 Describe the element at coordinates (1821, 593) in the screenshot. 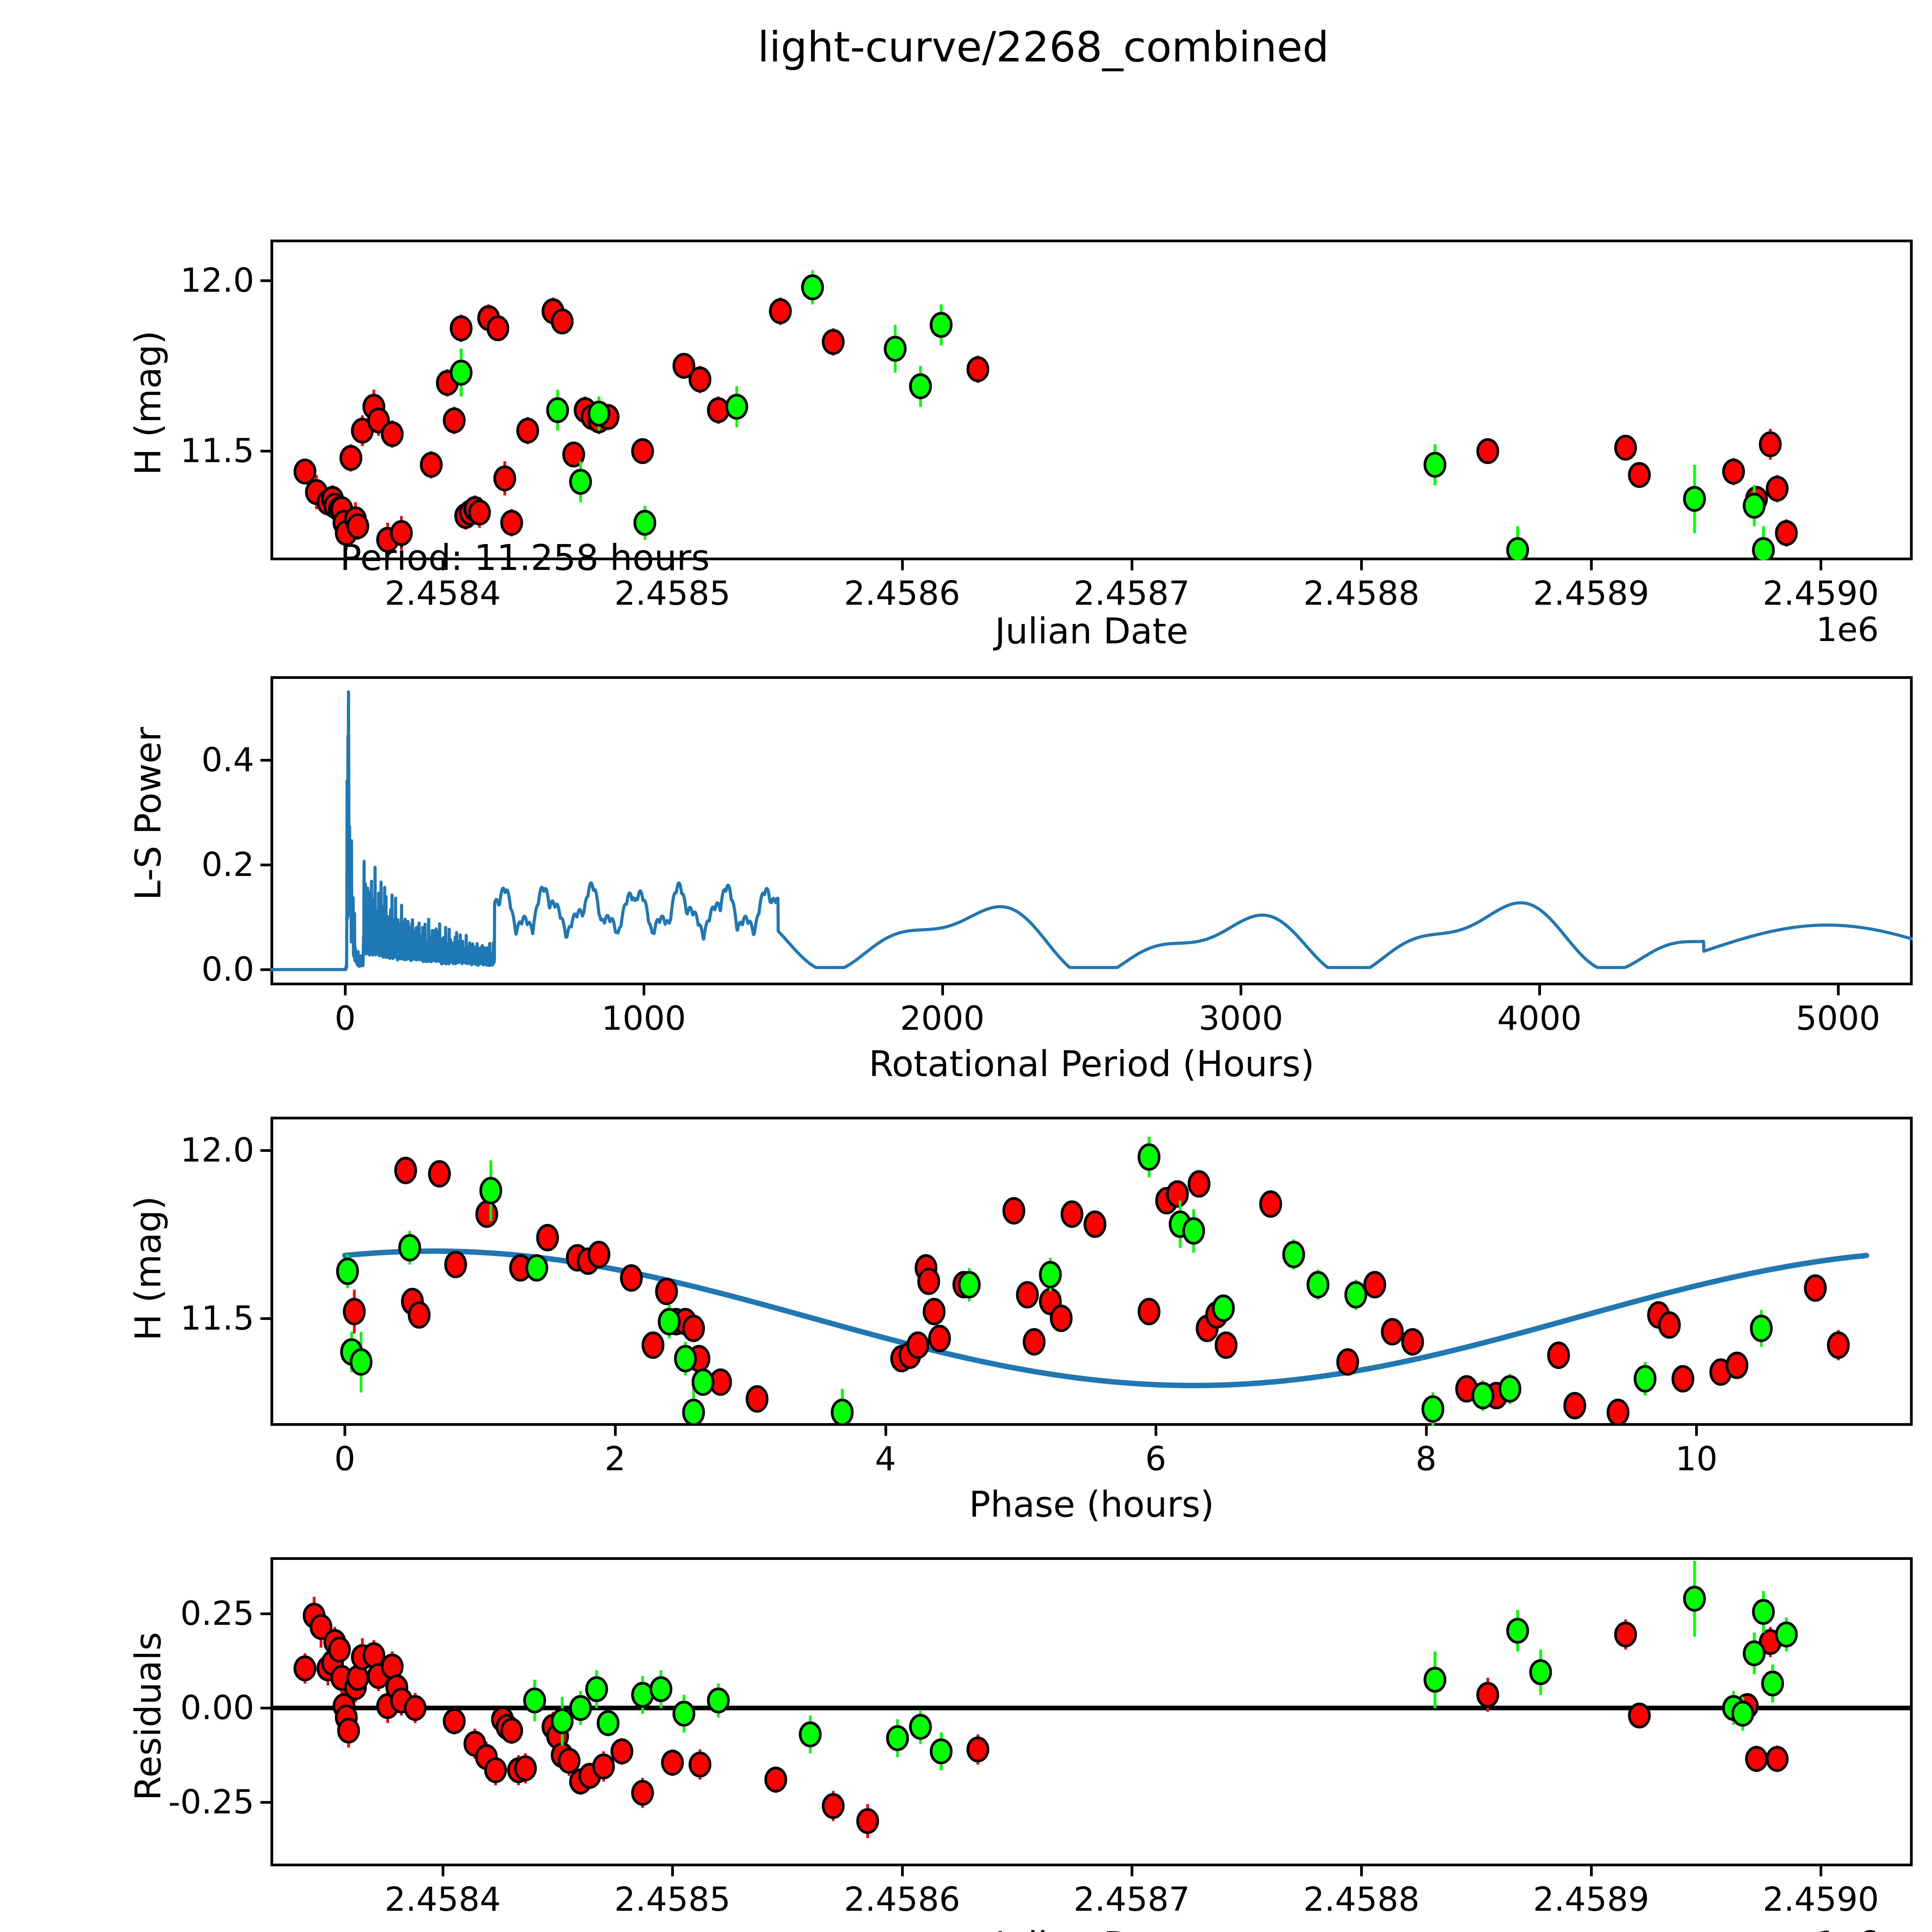

I see `x-tick-label: 2.4590` at that location.